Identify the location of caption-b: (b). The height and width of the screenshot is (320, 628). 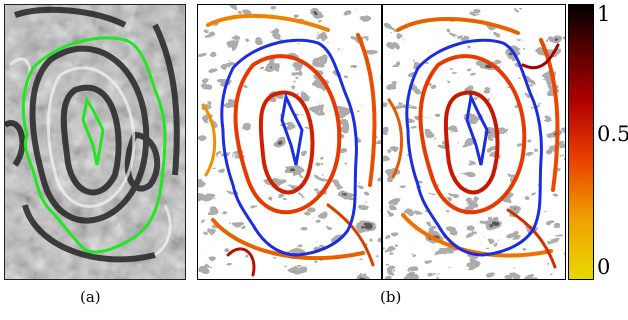
(391, 297).